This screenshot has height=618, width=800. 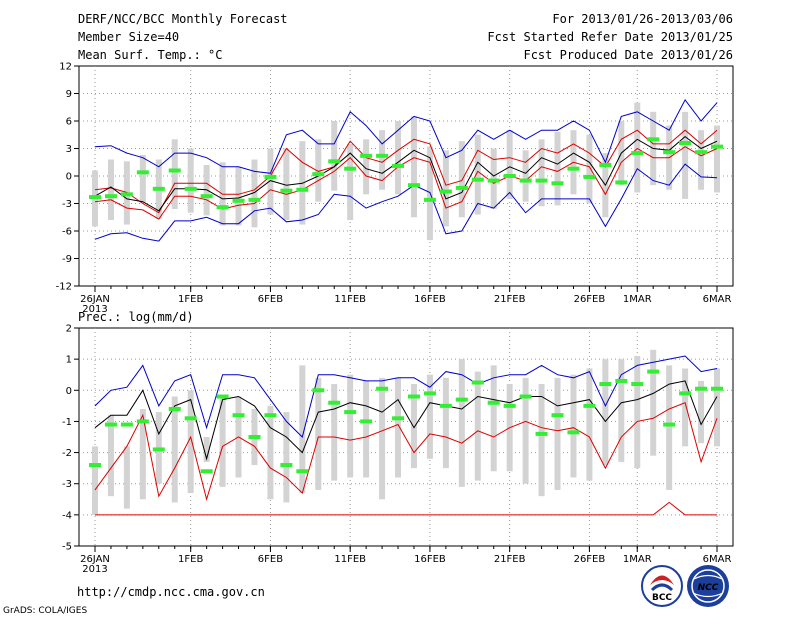 What do you see at coordinates (270, 559) in the screenshot?
I see `prec-xtick-label-2: 6FEB` at bounding box center [270, 559].